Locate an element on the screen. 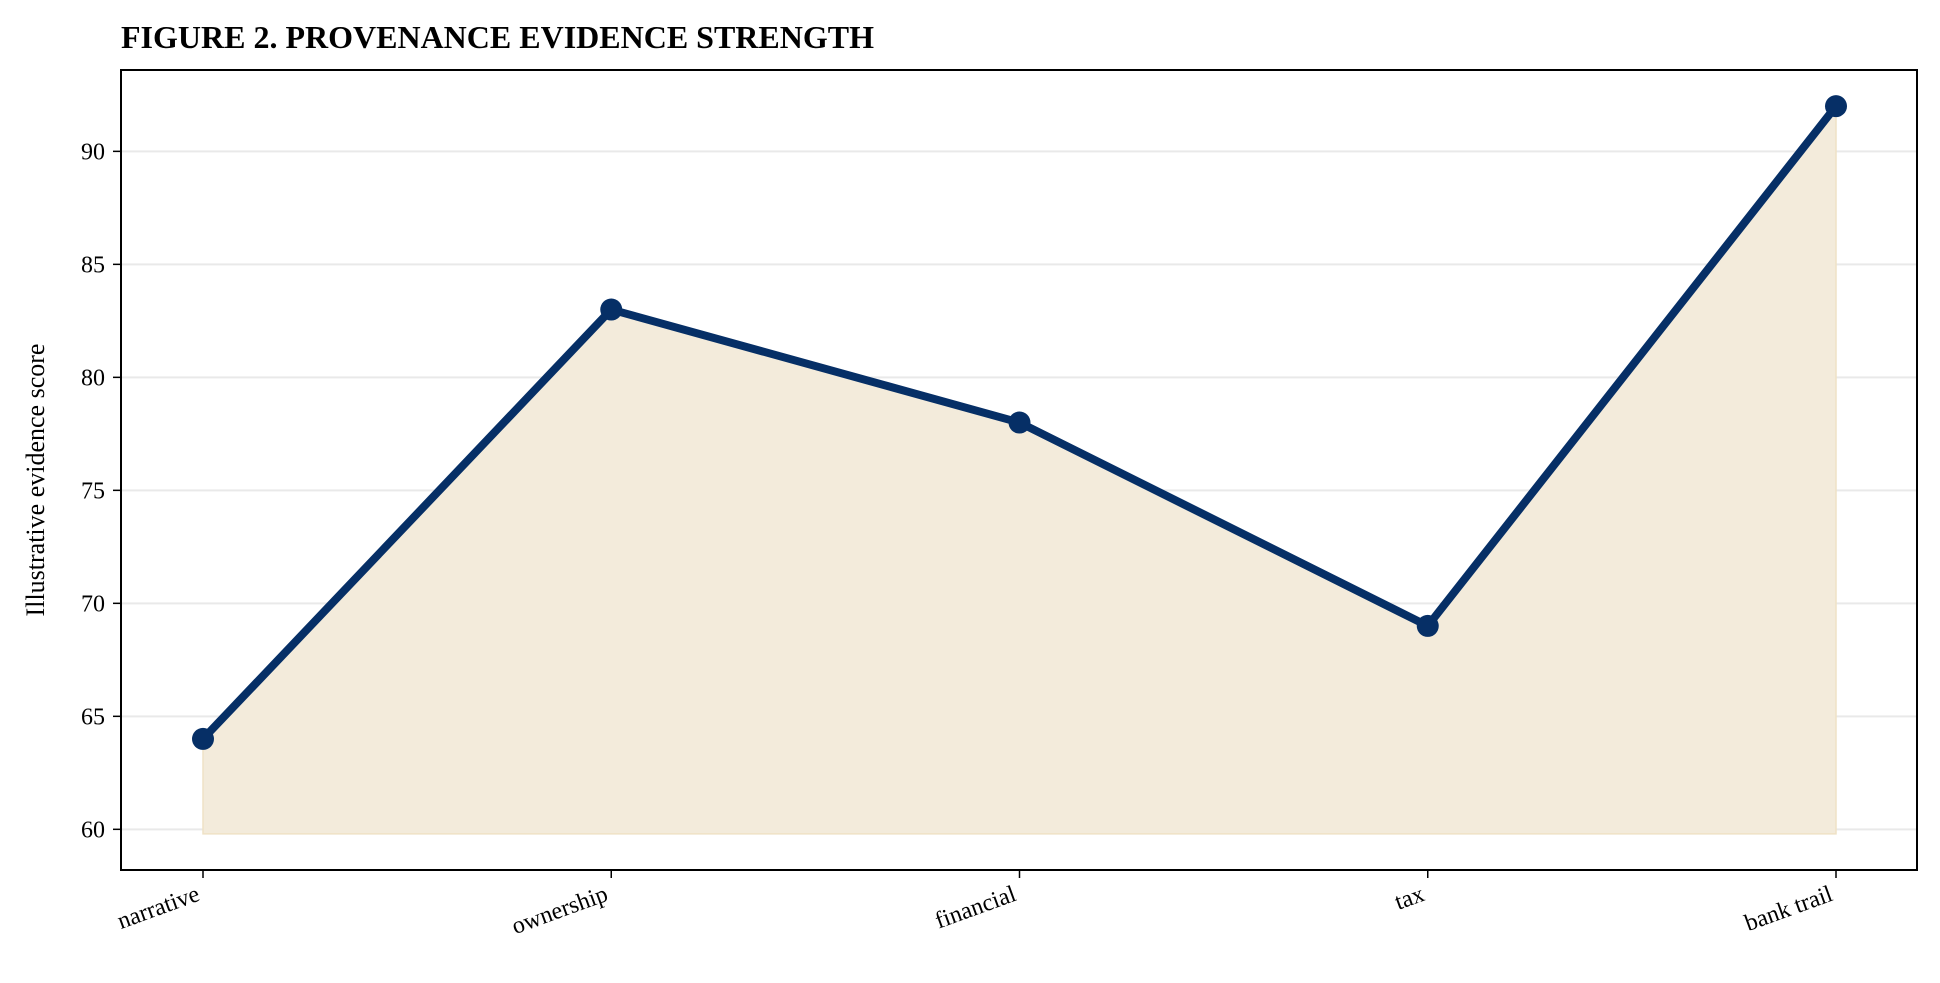  x-tick-label: bank trail is located at coordinates (1788, 909).